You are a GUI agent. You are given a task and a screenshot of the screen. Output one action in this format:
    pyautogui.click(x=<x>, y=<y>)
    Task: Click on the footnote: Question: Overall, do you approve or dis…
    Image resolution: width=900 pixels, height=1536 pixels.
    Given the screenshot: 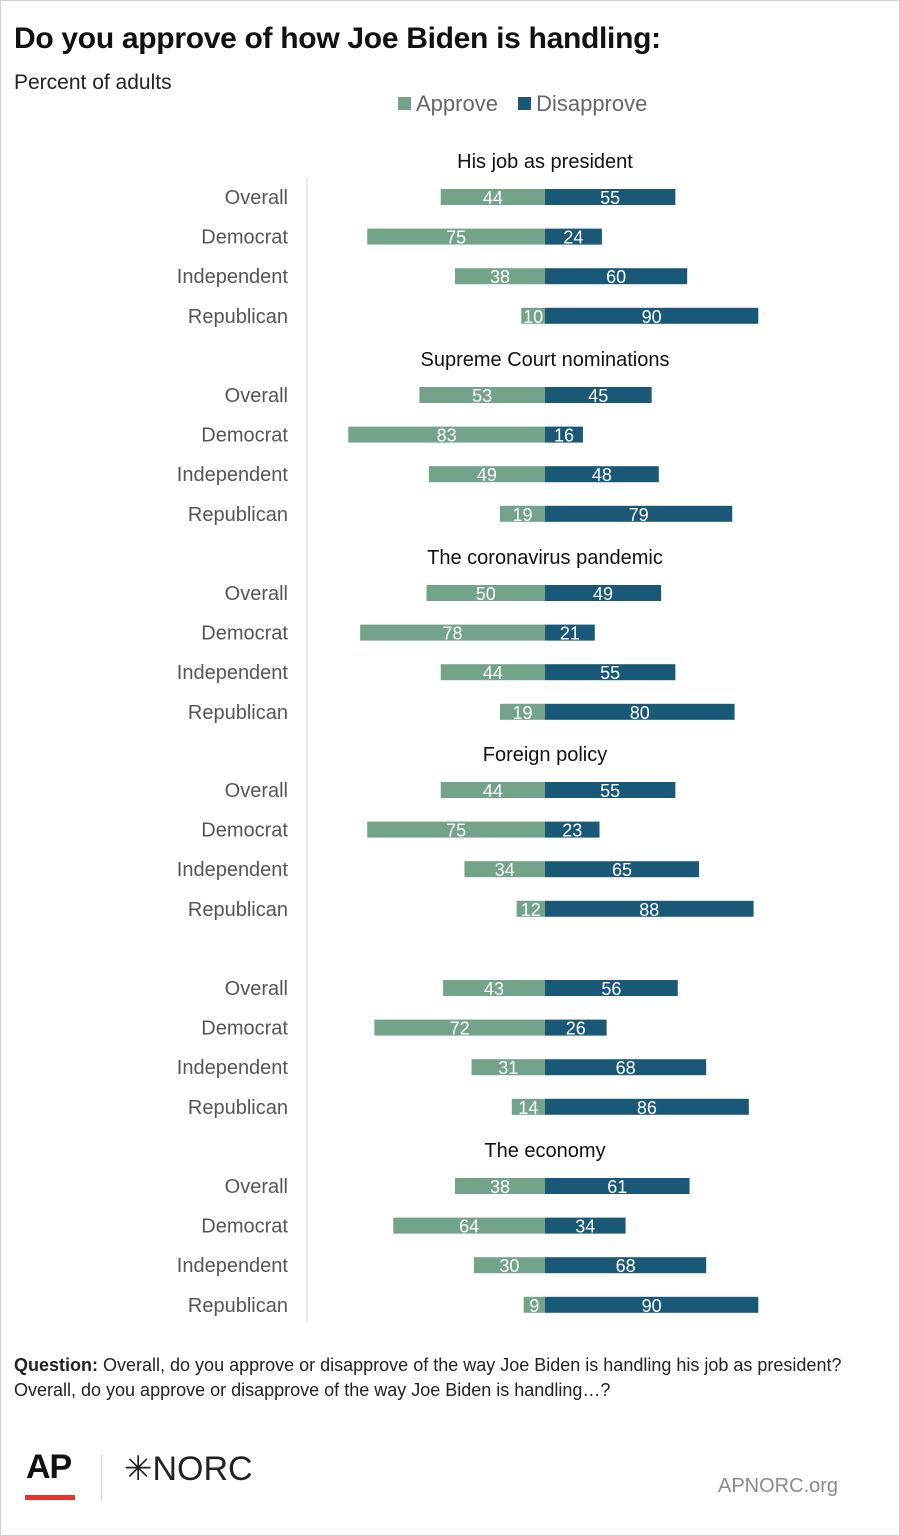 What is the action you would take?
    pyautogui.click(x=444, y=1378)
    